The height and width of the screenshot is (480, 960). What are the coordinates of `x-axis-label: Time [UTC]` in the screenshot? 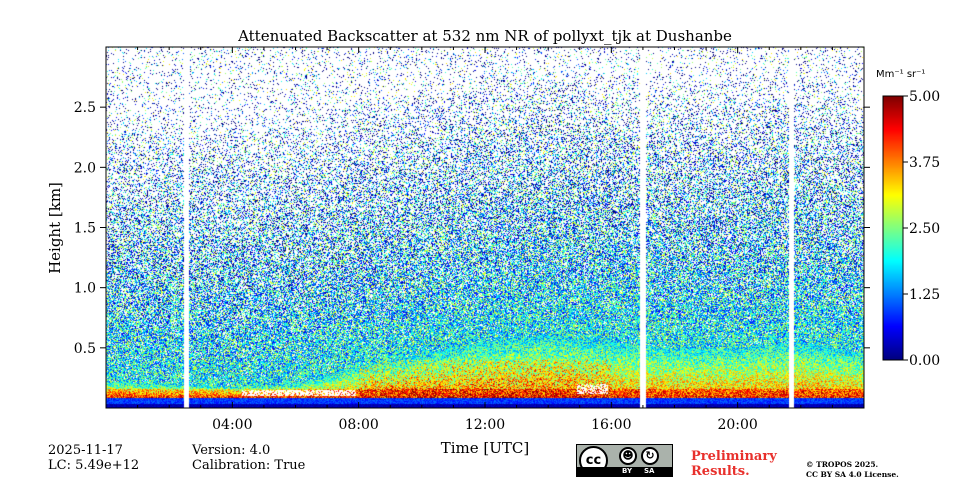 It's located at (485, 448).